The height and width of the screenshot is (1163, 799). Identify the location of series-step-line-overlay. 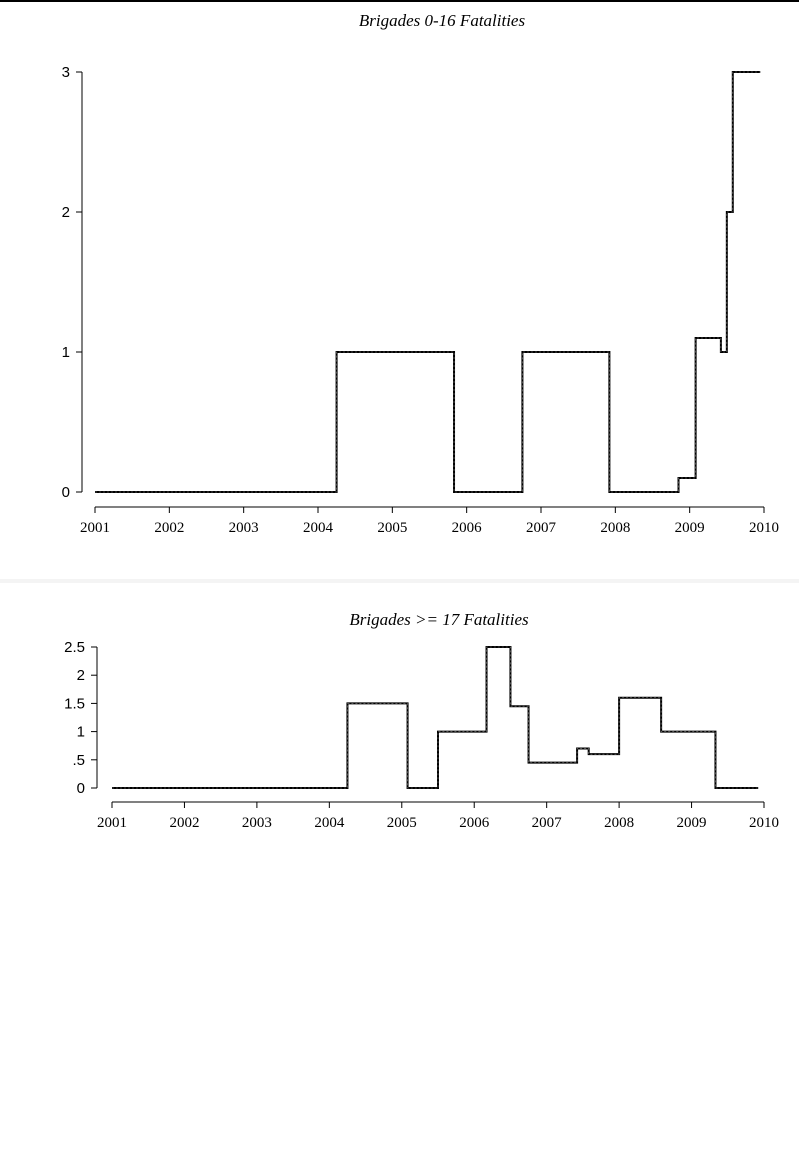
(435, 717).